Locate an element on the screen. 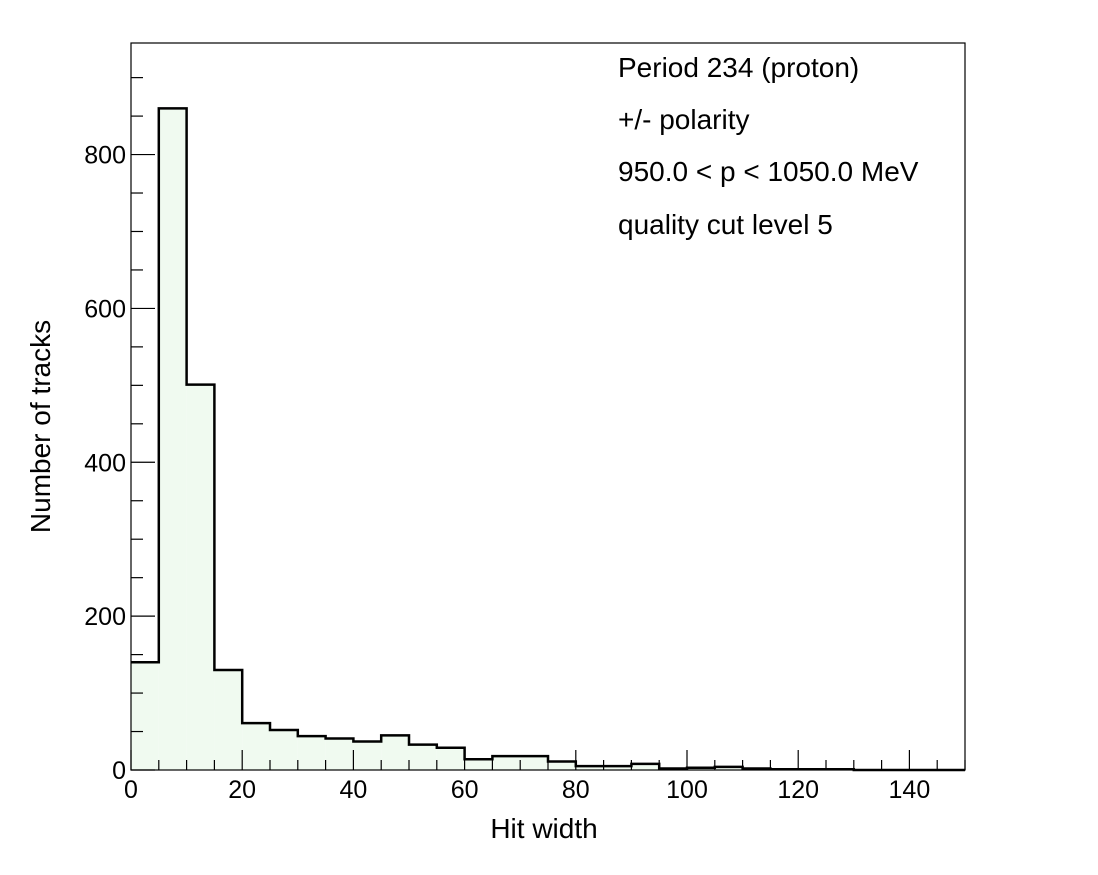 This screenshot has width=1098, height=875. x-axis-title: Hit width is located at coordinates (543, 828).